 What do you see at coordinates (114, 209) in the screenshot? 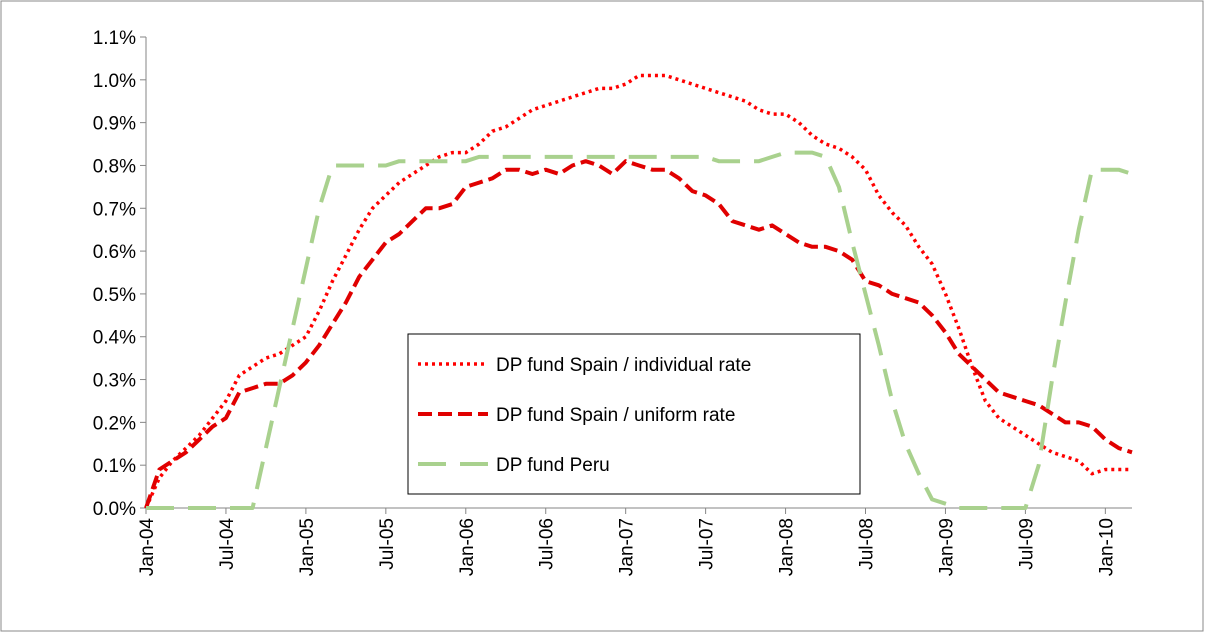
I see `y-tick-label: 0.7%` at bounding box center [114, 209].